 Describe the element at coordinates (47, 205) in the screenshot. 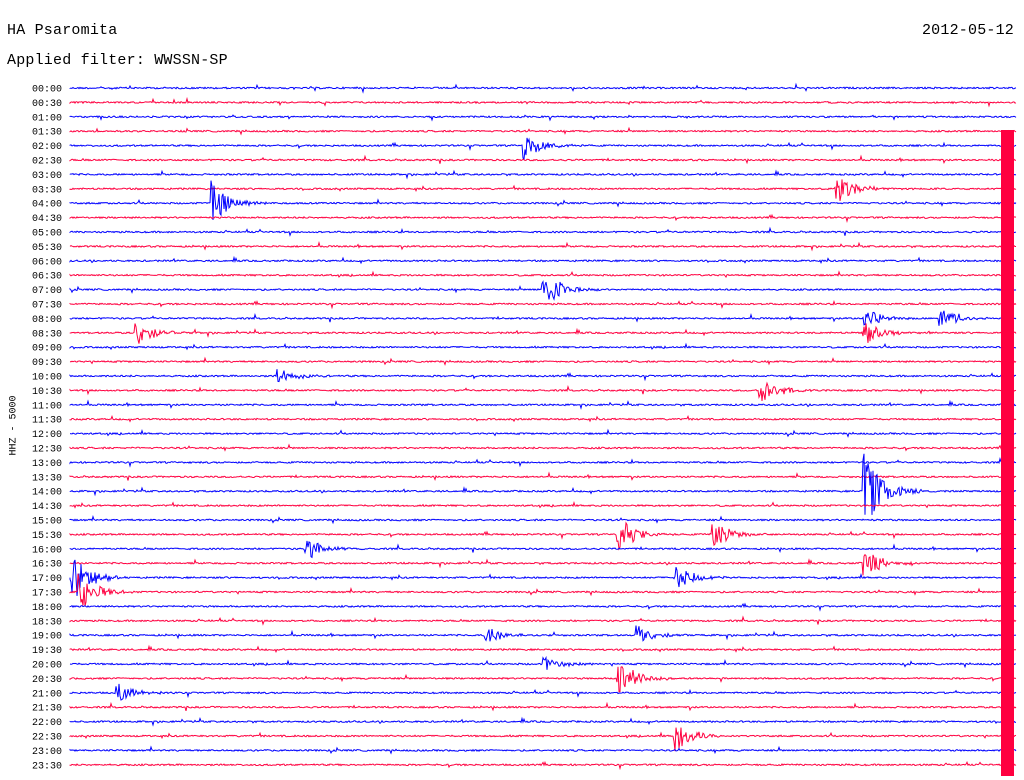

I see `row-time-label: 04:00` at that location.